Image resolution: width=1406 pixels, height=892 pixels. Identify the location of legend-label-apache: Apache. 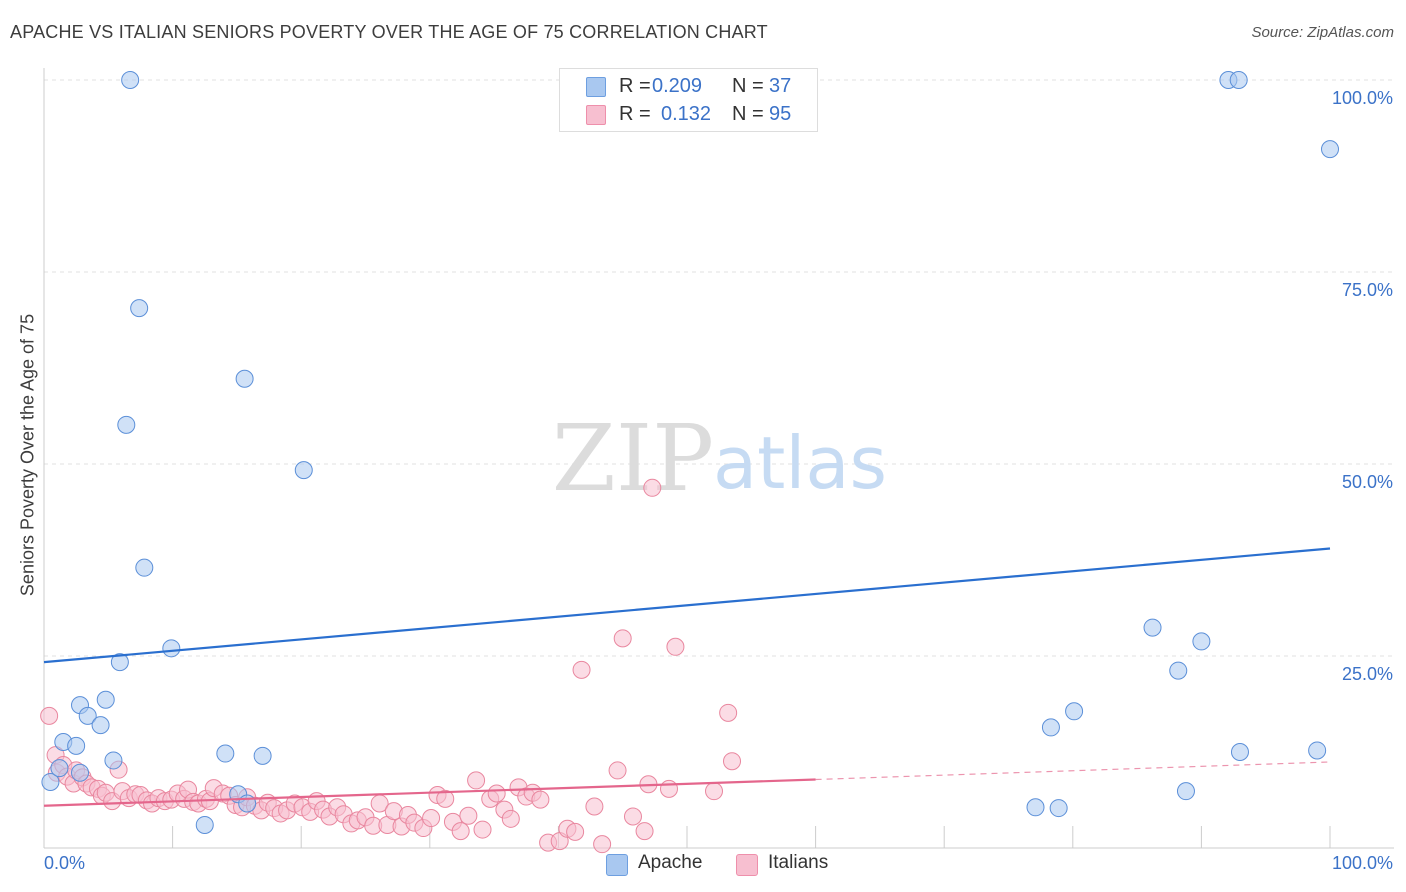
(670, 862).